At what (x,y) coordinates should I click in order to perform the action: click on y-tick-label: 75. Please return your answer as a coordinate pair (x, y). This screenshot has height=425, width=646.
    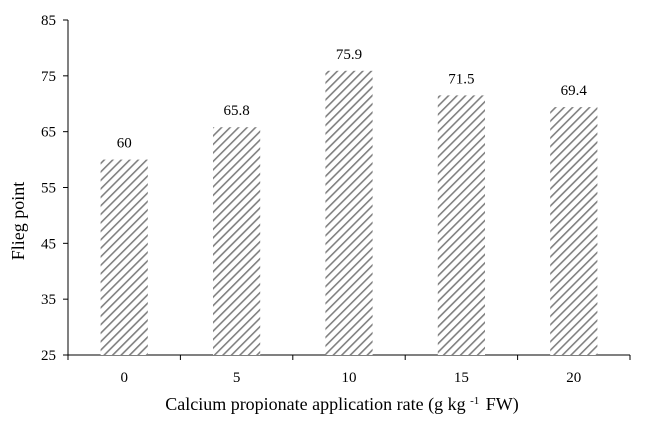
    Looking at the image, I should click on (48, 77).